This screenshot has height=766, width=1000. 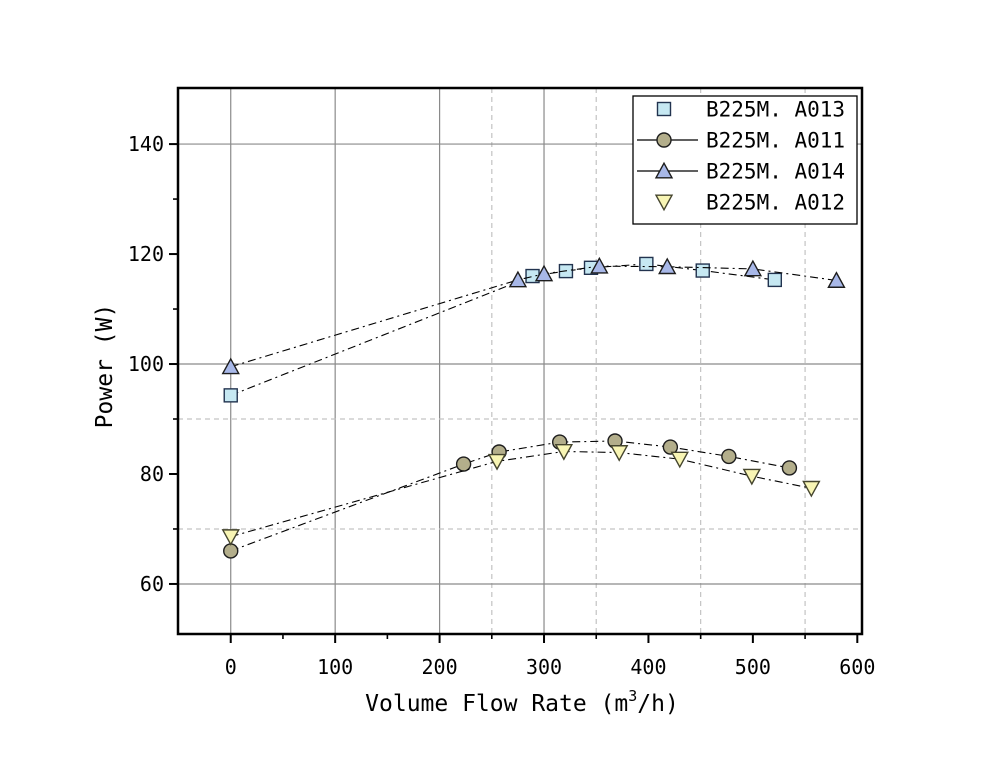 I want to click on series-B225M-A013, so click(x=503, y=329).